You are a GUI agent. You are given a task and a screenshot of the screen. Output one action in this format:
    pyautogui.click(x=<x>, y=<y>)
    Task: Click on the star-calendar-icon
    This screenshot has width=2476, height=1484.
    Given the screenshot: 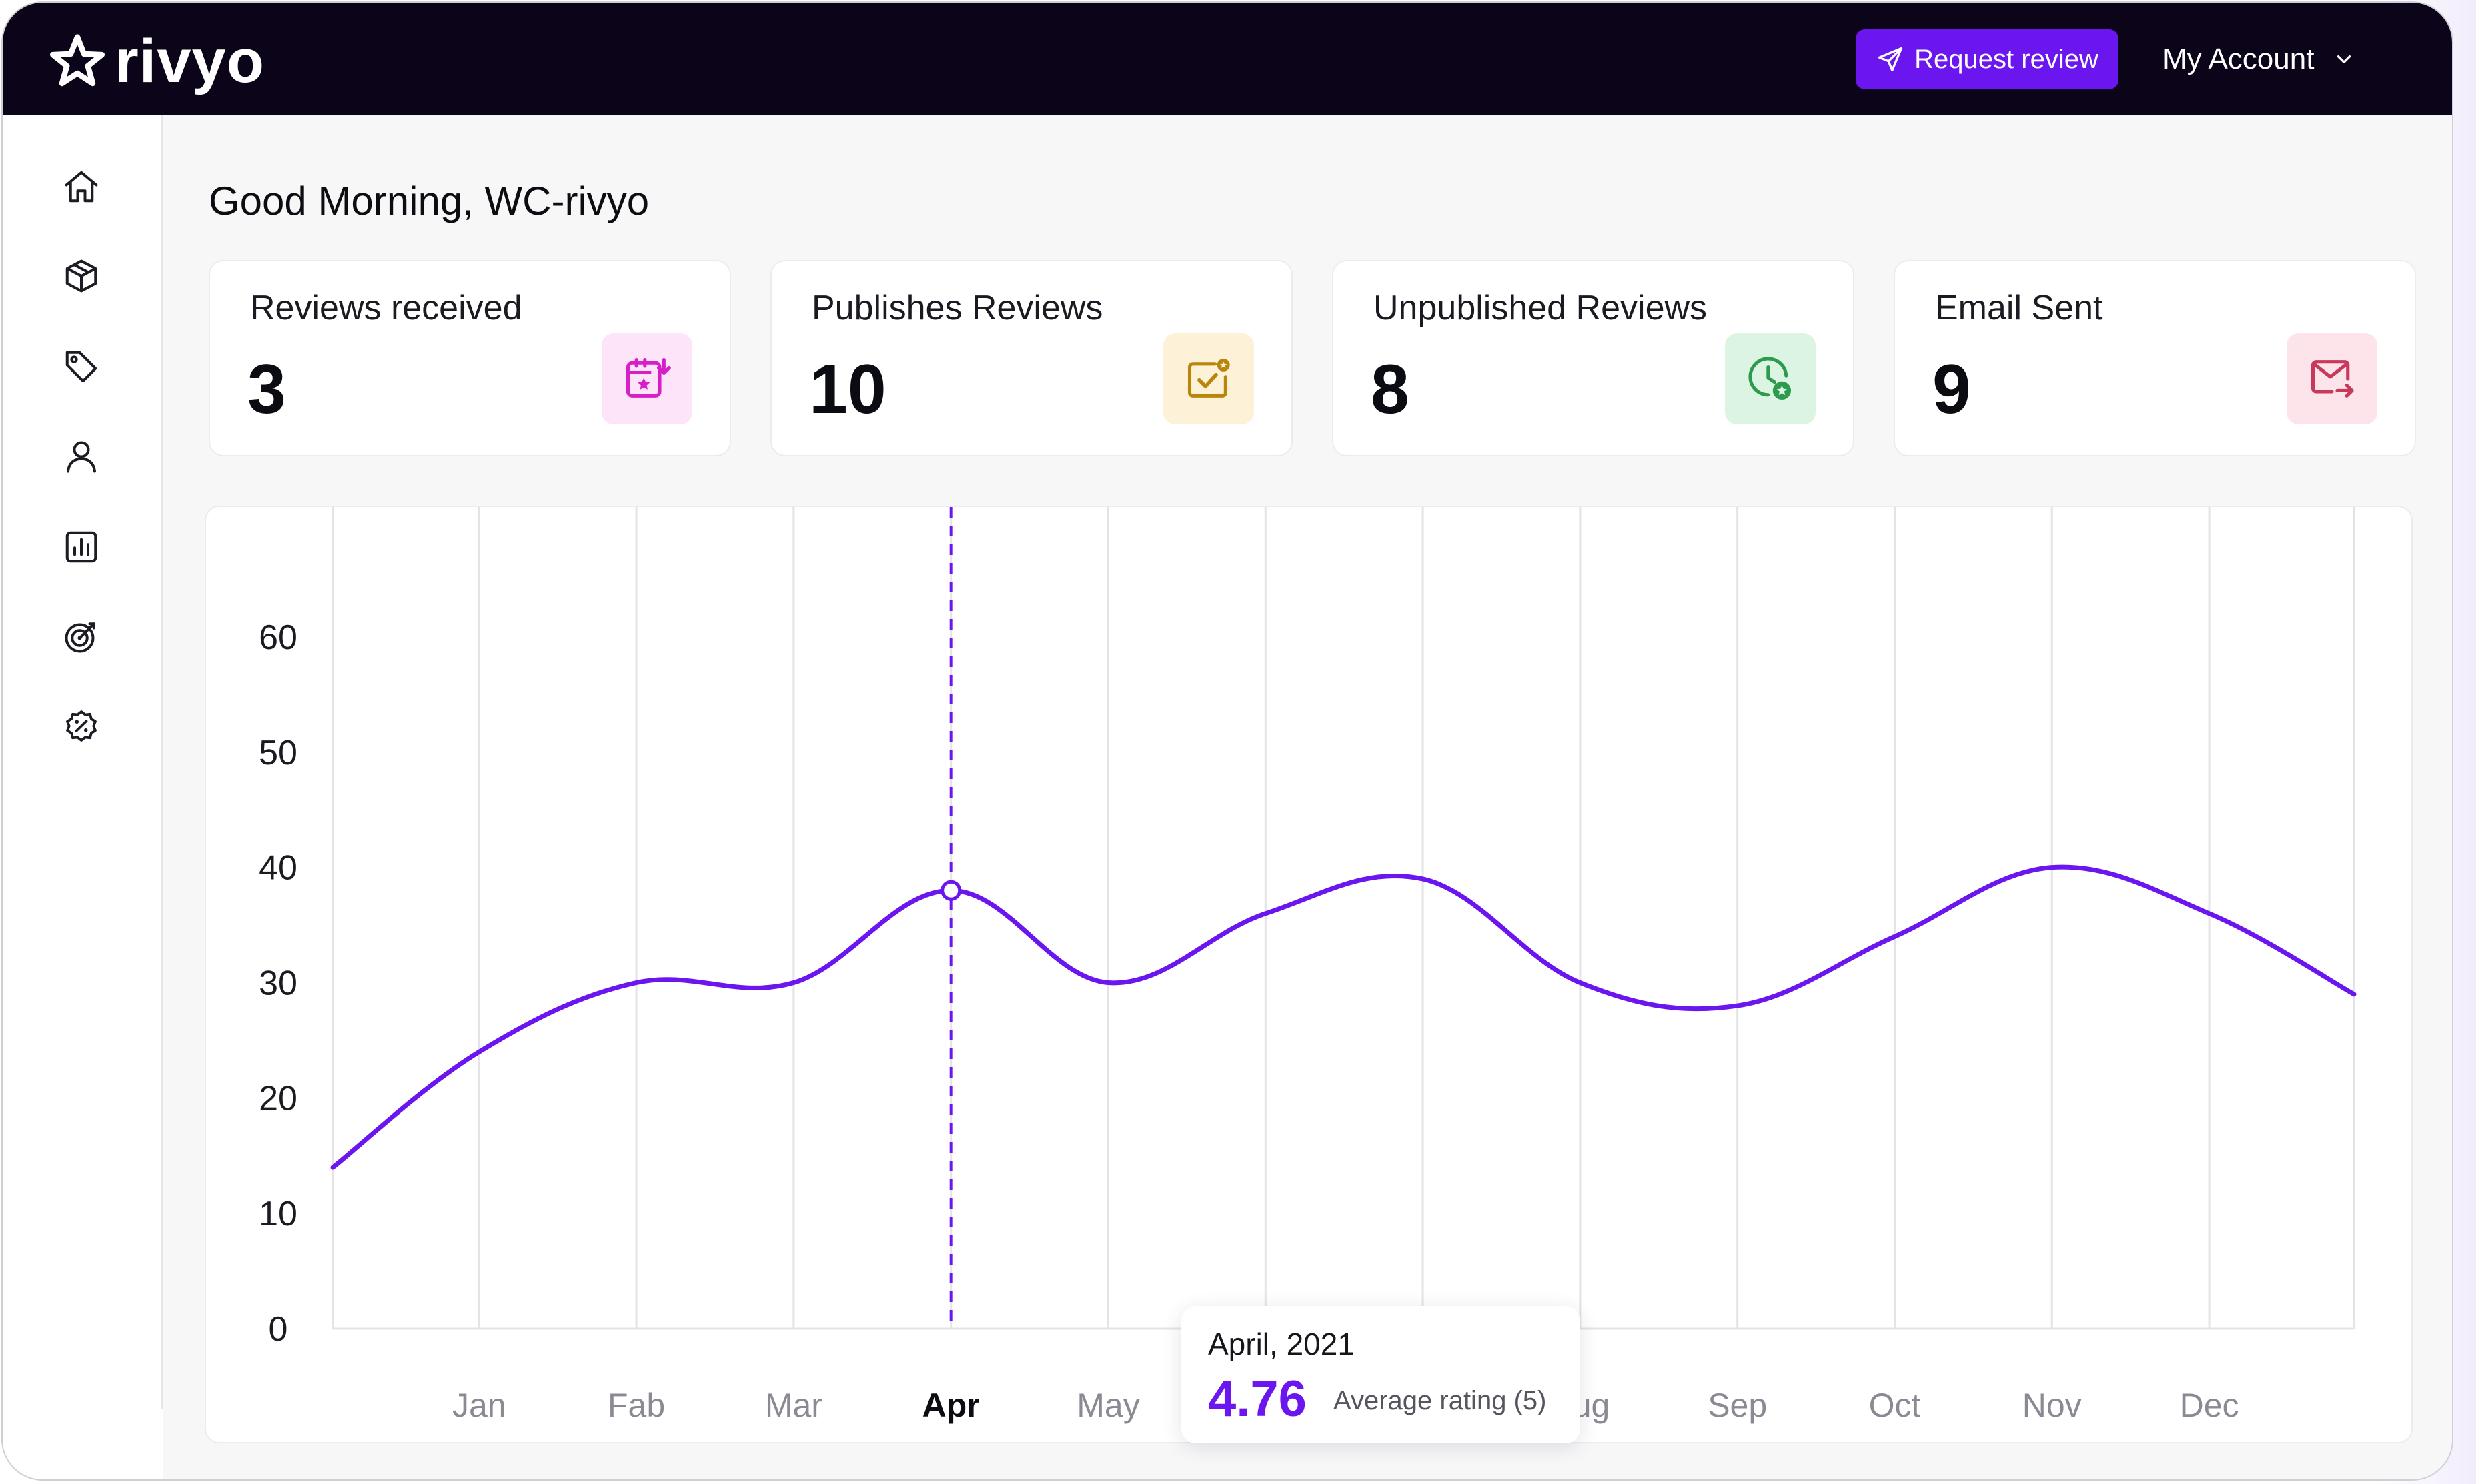 What is the action you would take?
    pyautogui.click(x=648, y=378)
    